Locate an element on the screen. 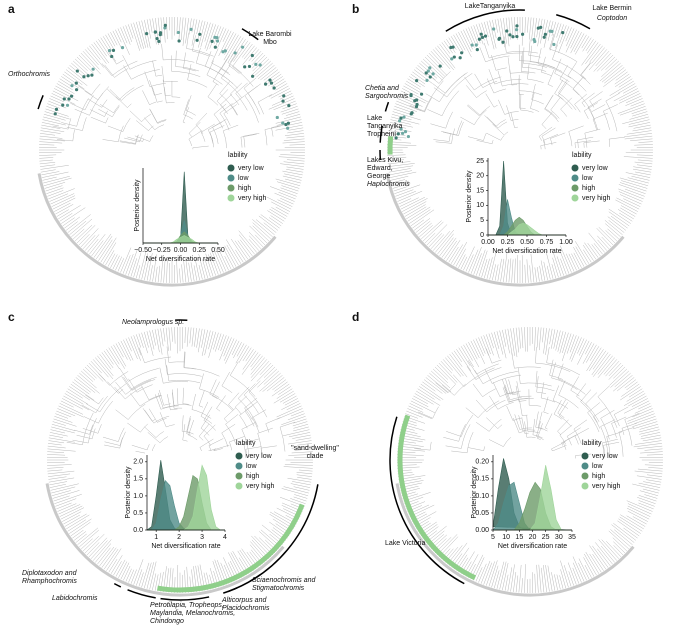 This screenshot has height=630, width=685. x-tick-label: 20 is located at coordinates (533, 537).